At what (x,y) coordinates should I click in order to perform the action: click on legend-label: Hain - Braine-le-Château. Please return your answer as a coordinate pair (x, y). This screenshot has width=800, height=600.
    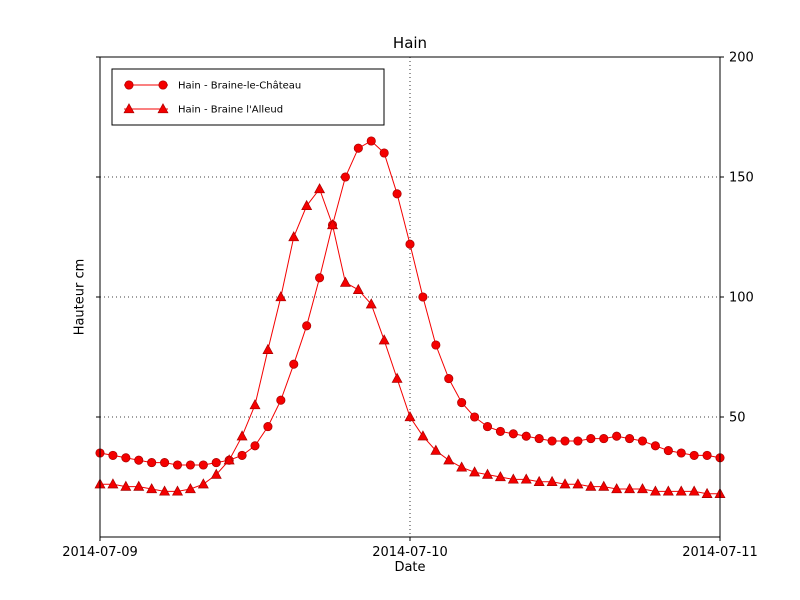
    Looking at the image, I should click on (239, 86).